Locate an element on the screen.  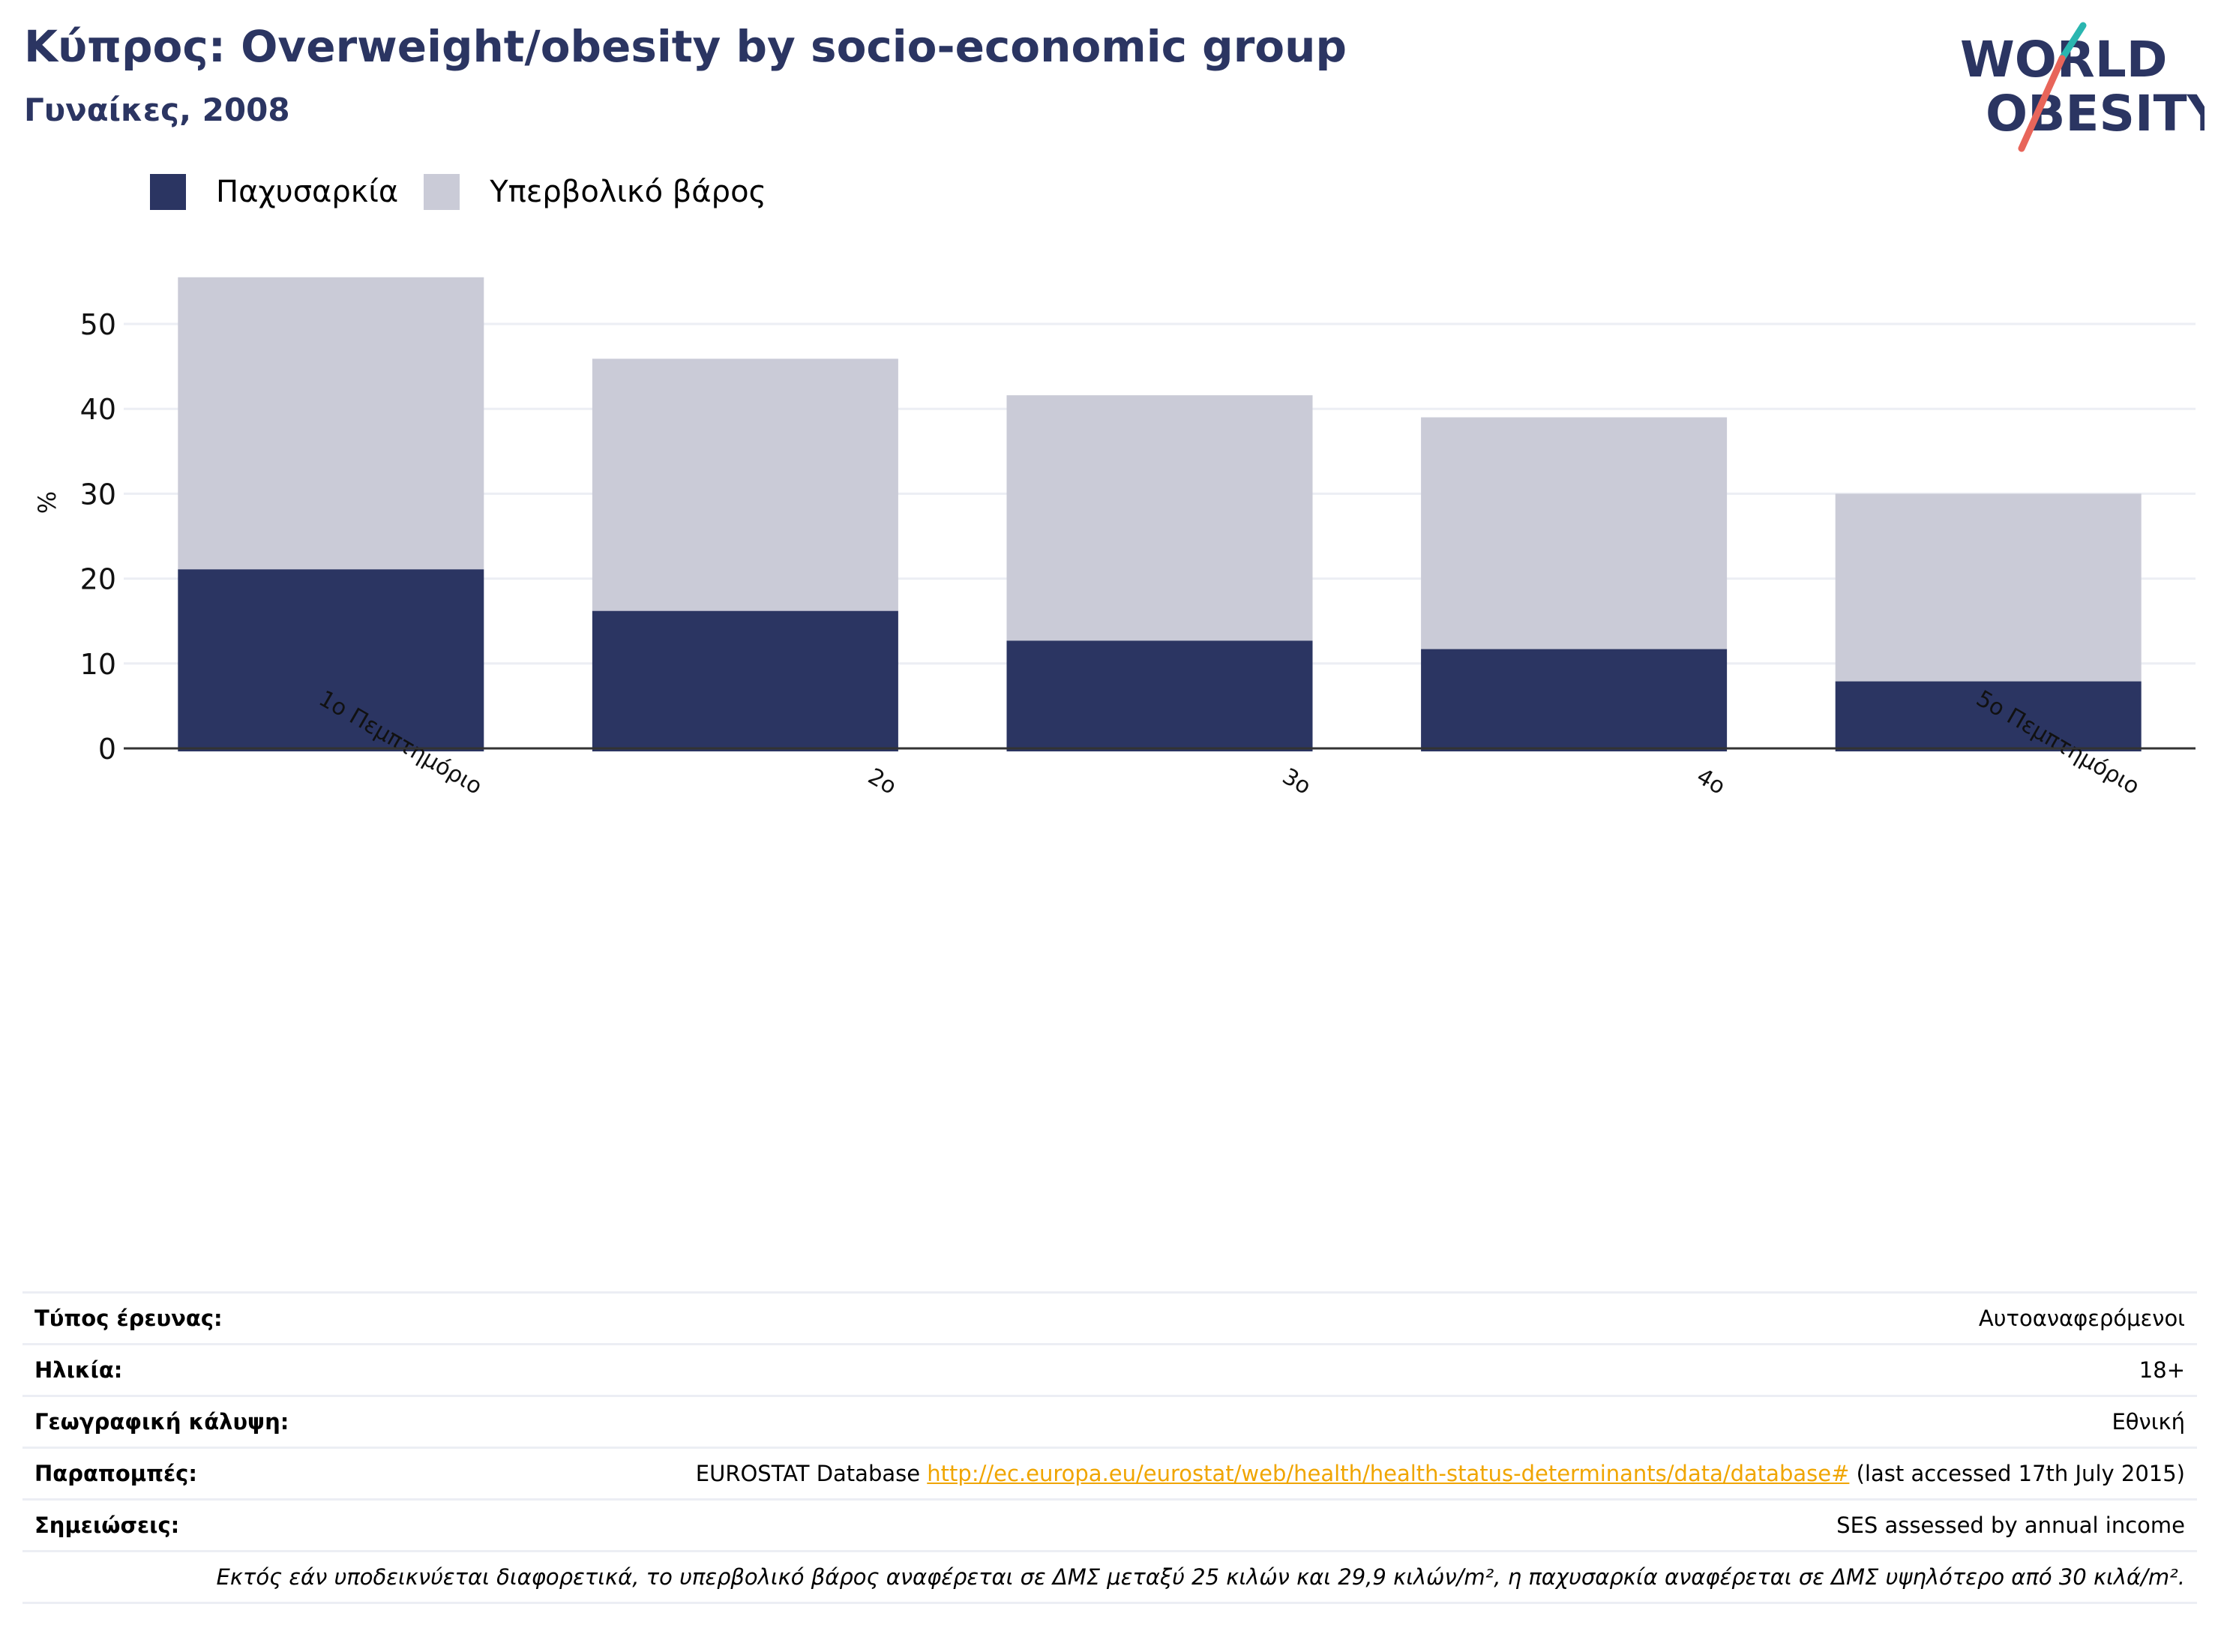
reference-prefix: EUROSTAT Database is located at coordinates (811, 1473).